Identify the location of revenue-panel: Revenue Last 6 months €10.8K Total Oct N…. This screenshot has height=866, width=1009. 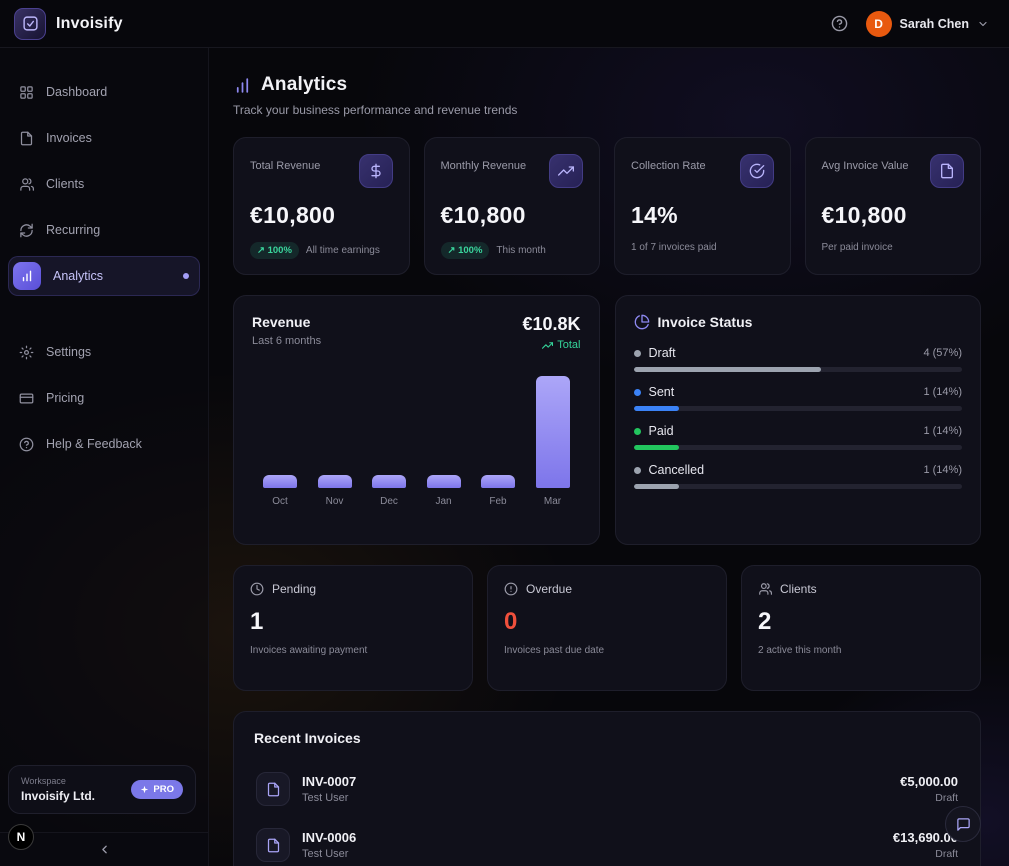
(416, 420).